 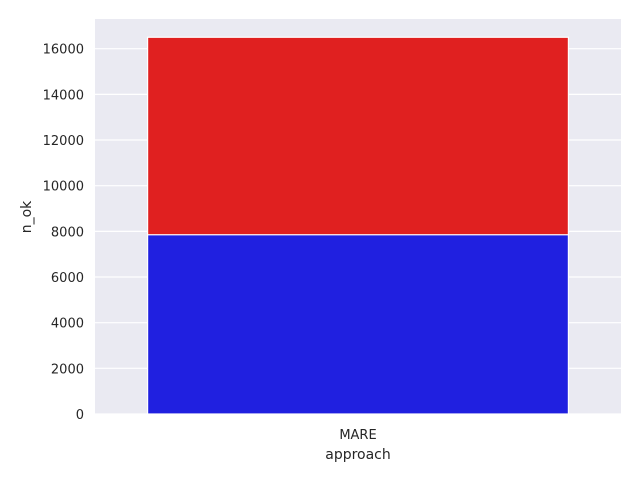 What do you see at coordinates (63, 141) in the screenshot?
I see `y-tick-label: 12000` at bounding box center [63, 141].